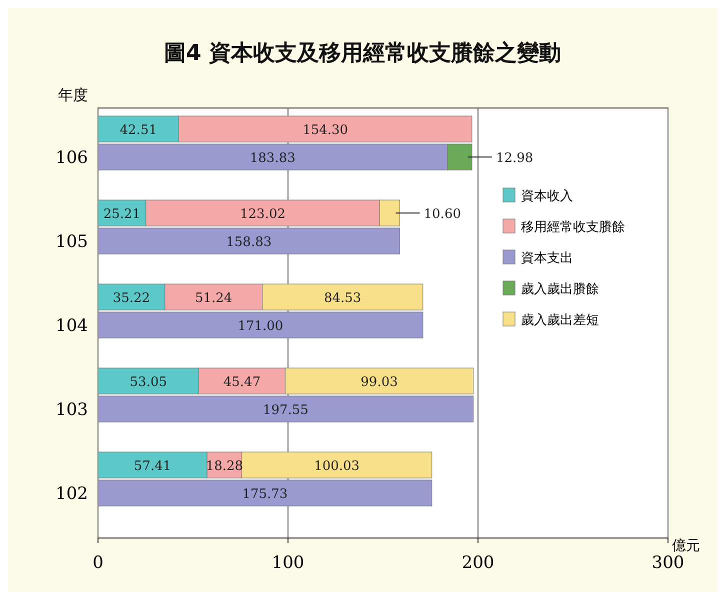  Describe the element at coordinates (98, 563) in the screenshot. I see `x-tick-label: 0` at that location.